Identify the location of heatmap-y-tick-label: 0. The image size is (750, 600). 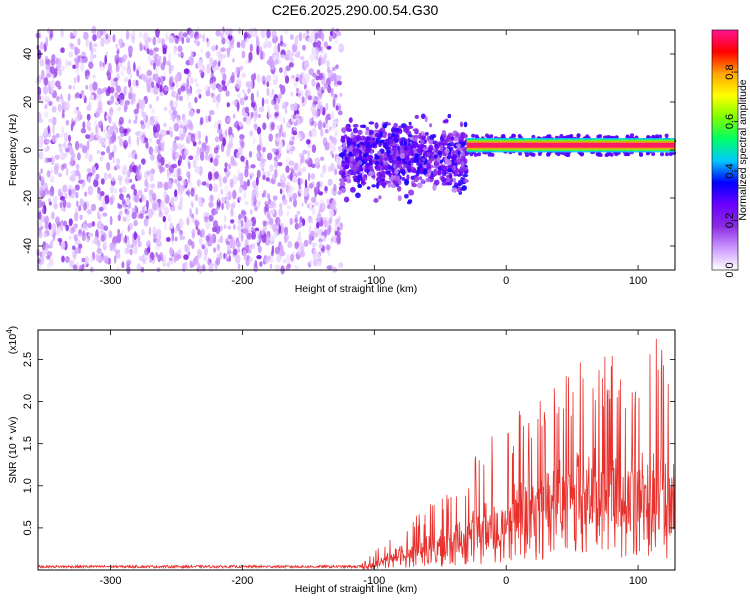
(28, 150).